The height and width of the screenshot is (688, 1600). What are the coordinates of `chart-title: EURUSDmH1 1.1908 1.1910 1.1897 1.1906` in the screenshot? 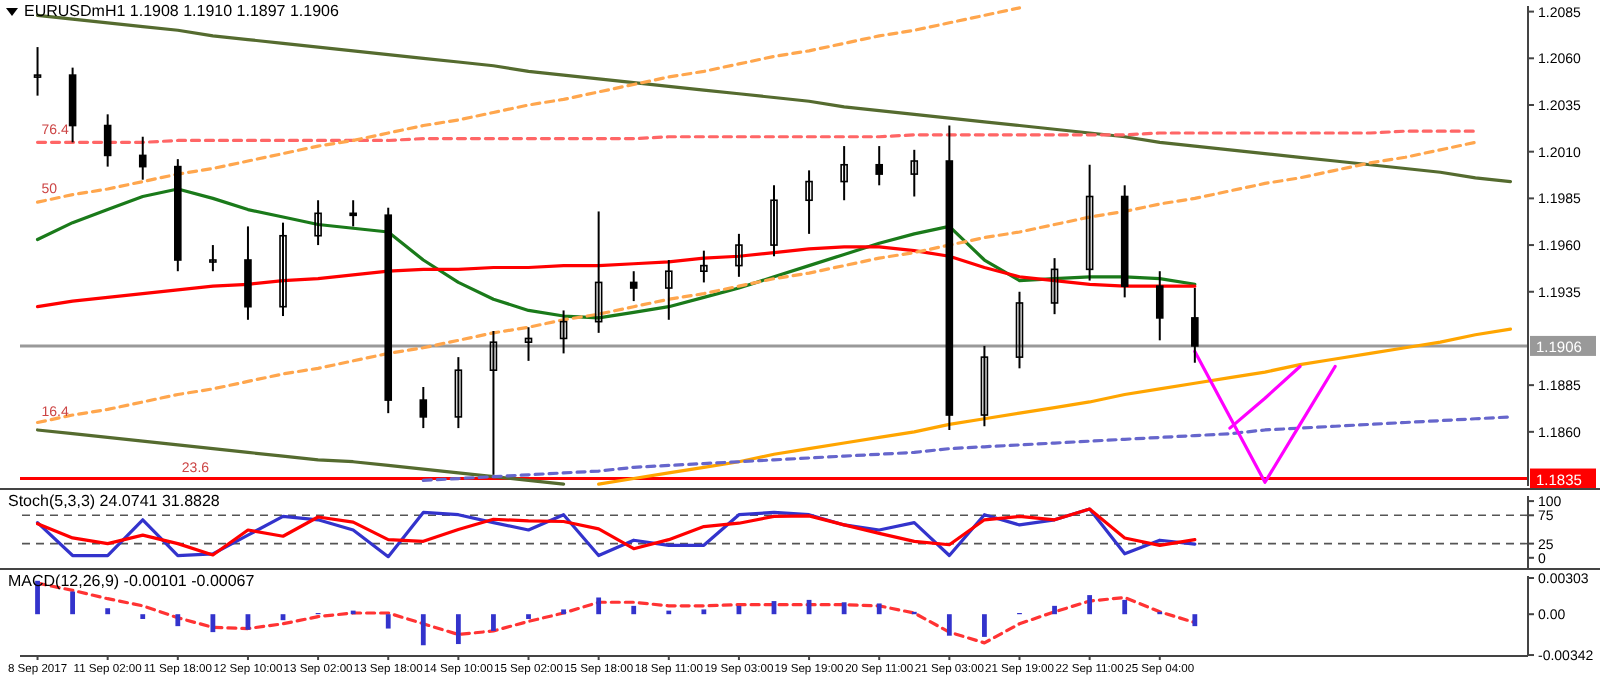 It's located at (181, 11).